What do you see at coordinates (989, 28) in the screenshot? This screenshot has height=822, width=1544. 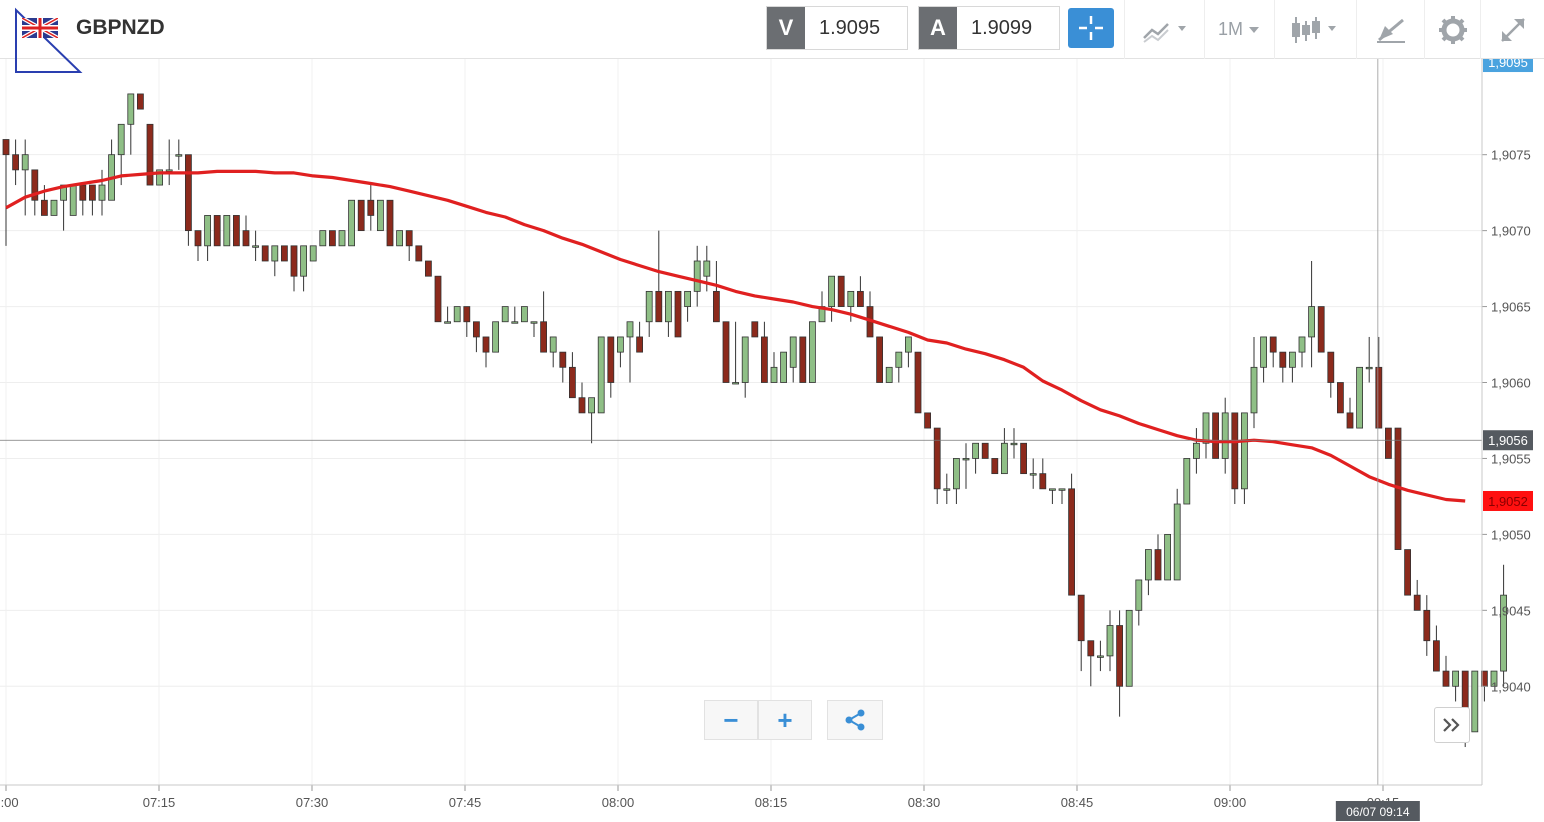 I see `buy-button: A 1.9099` at bounding box center [989, 28].